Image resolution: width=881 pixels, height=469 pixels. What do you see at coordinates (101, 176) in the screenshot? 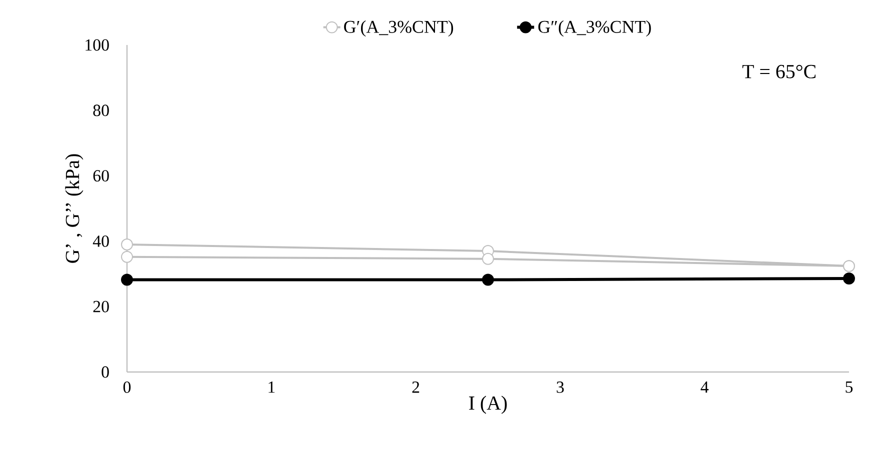
I see `y-tick-label: 60` at bounding box center [101, 176].